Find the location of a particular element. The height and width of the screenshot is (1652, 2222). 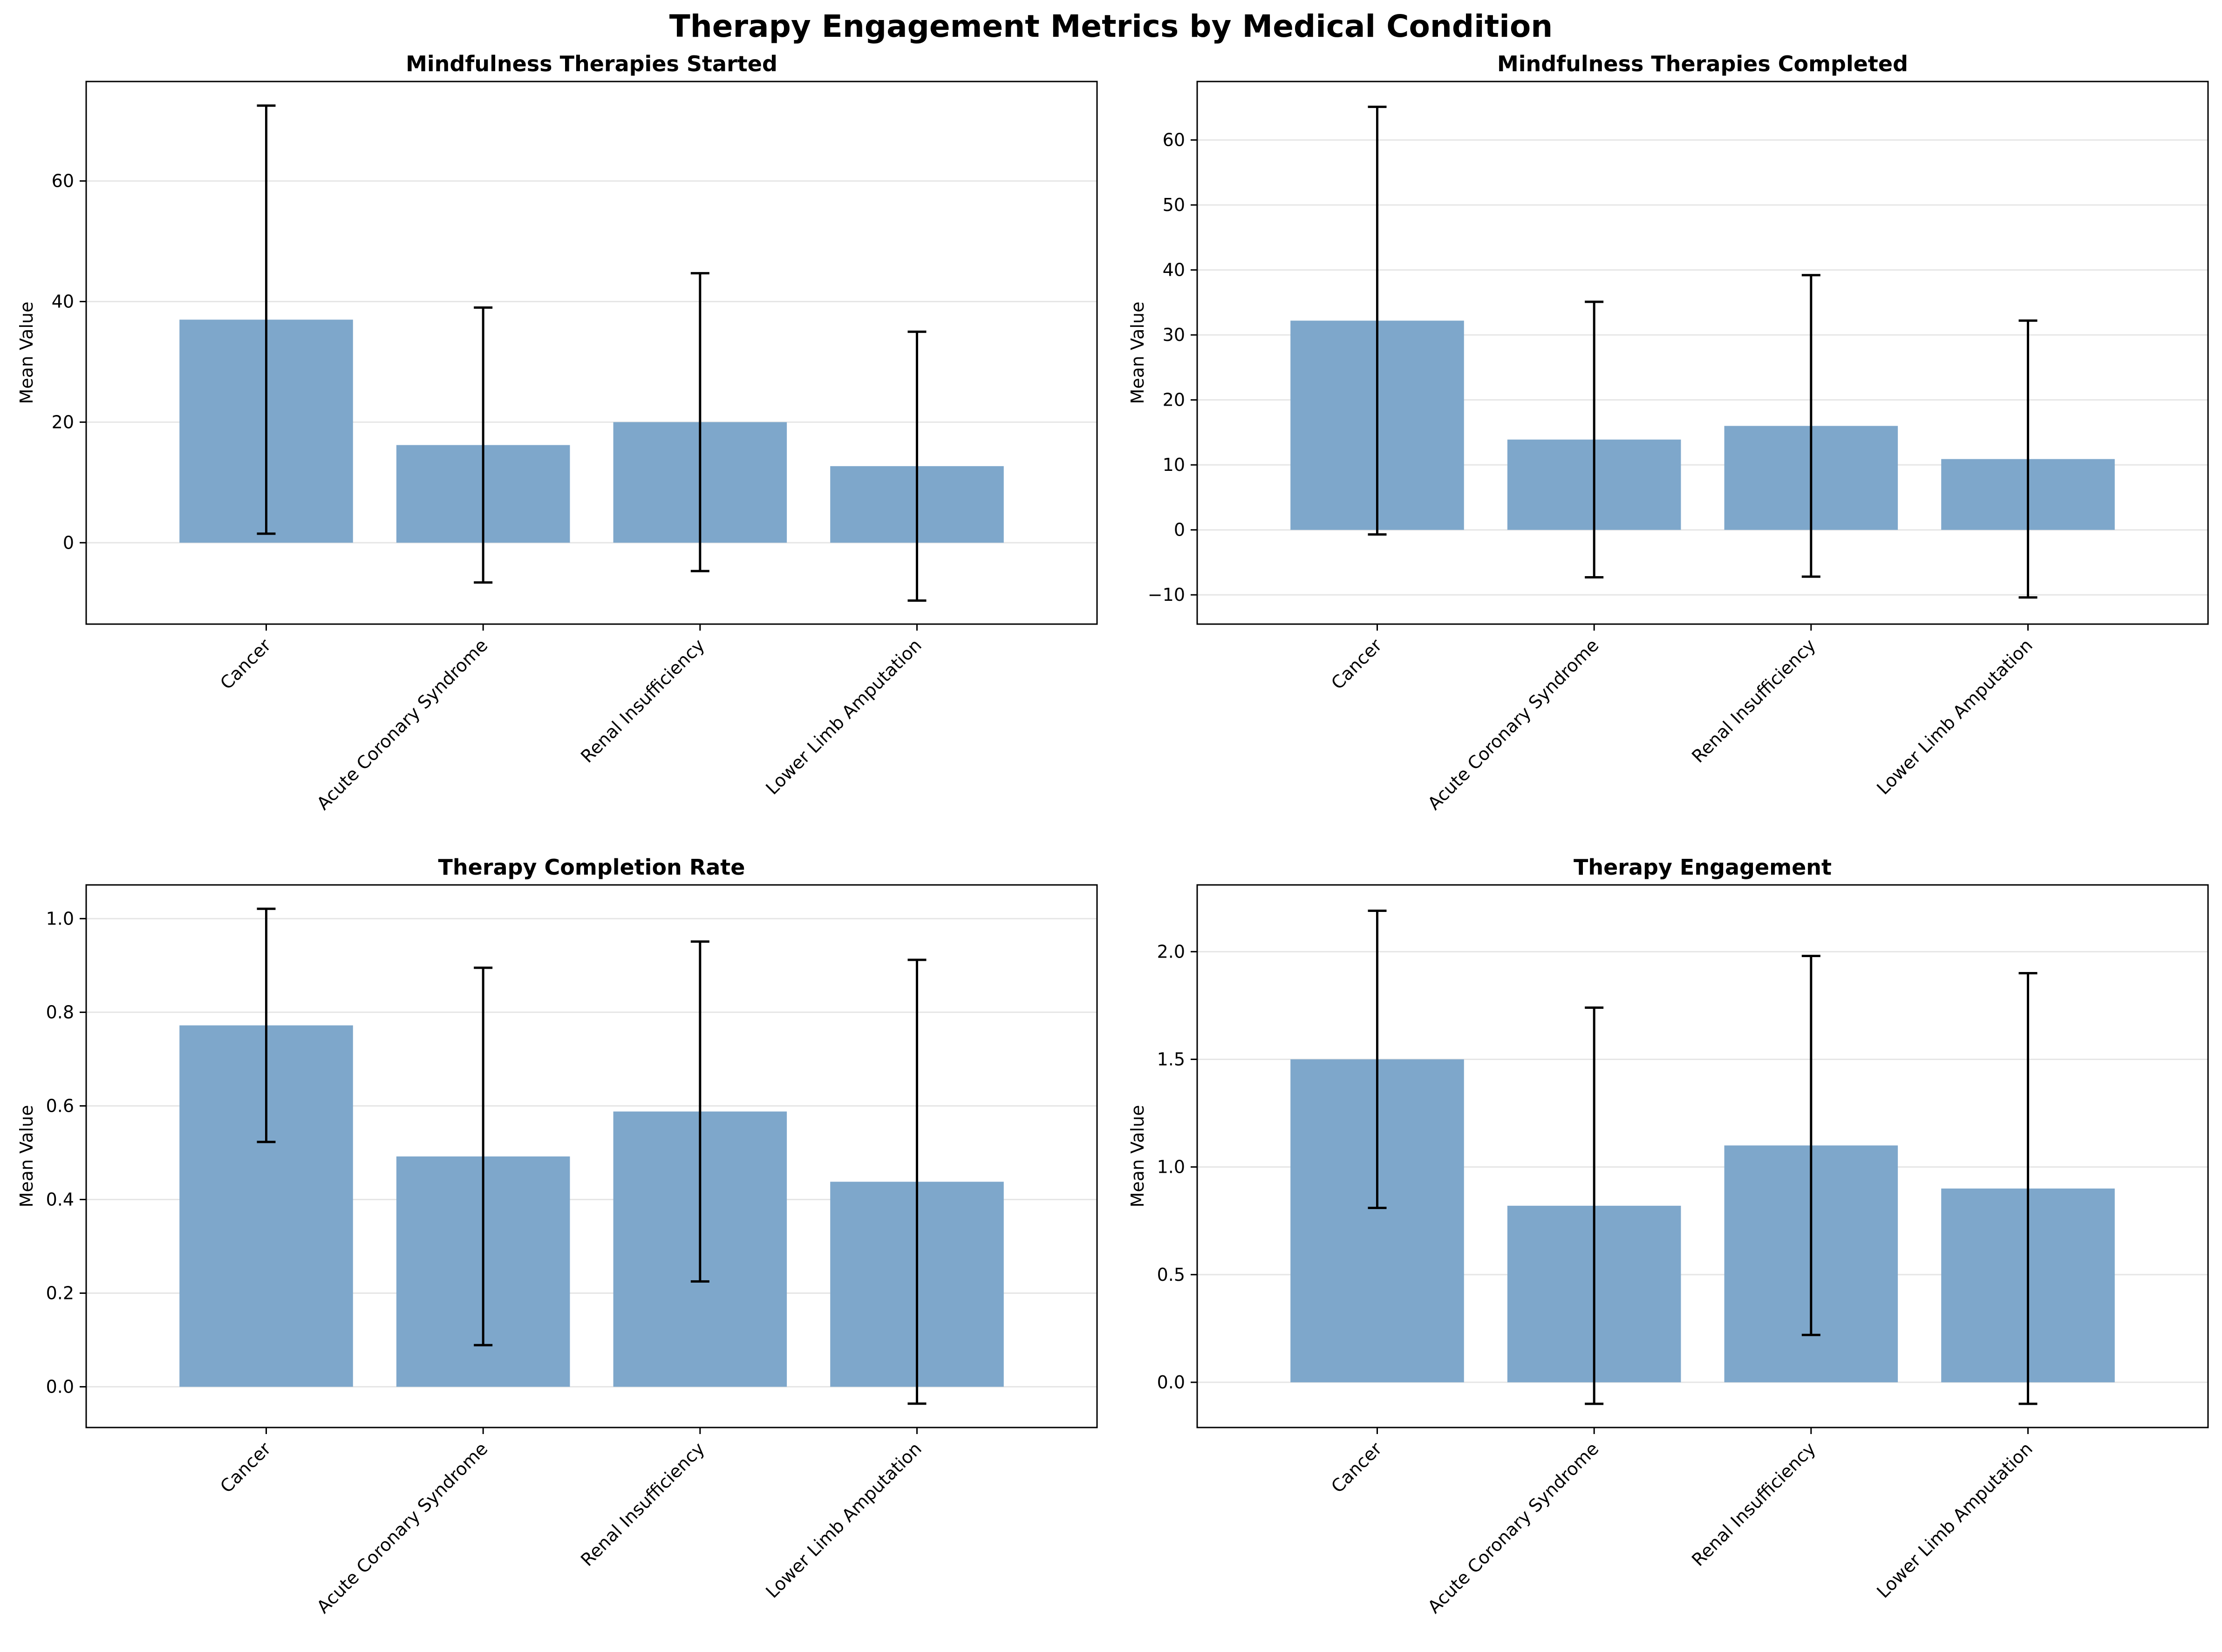

y-tick-label: 2.0 is located at coordinates (1171, 952).